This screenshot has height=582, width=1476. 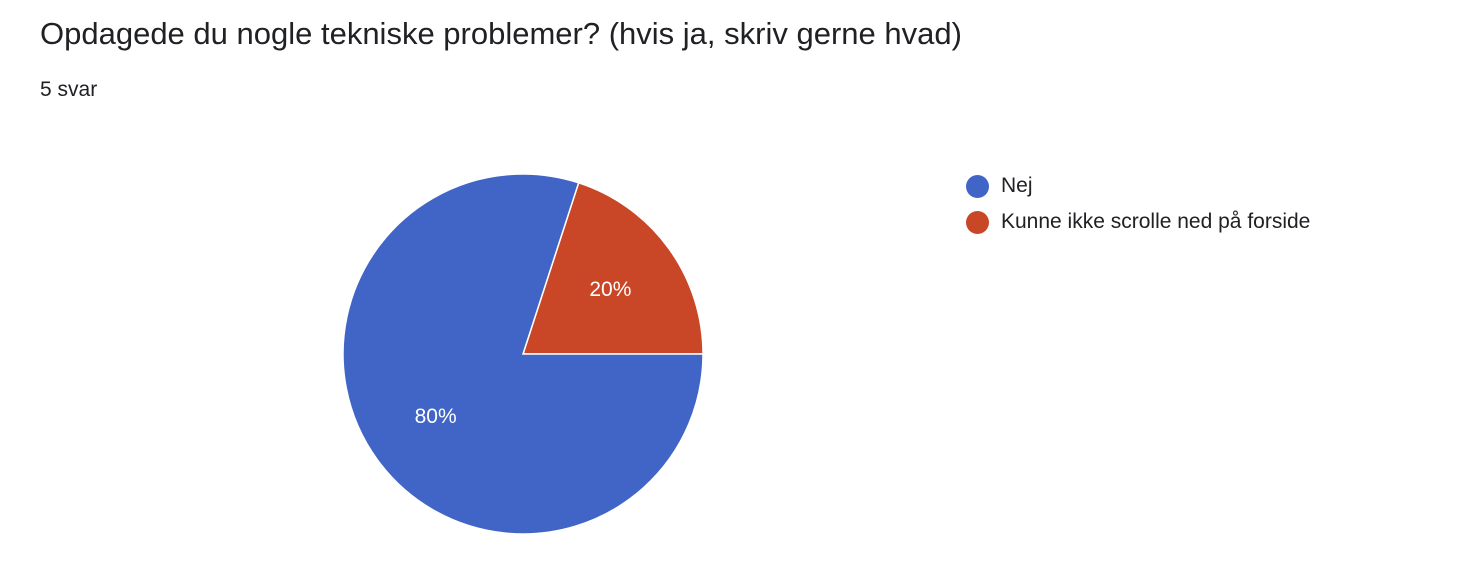 I want to click on response-count: 5 svar, so click(x=69, y=89).